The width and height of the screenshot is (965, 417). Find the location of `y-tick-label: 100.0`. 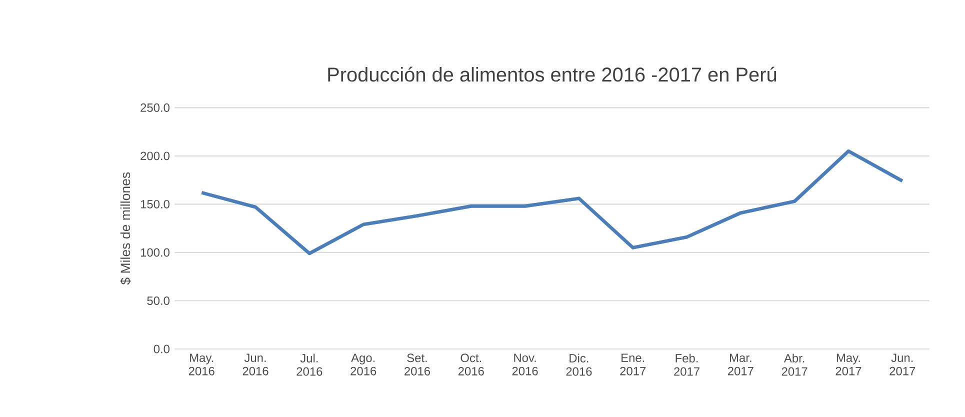

y-tick-label: 100.0 is located at coordinates (155, 252).